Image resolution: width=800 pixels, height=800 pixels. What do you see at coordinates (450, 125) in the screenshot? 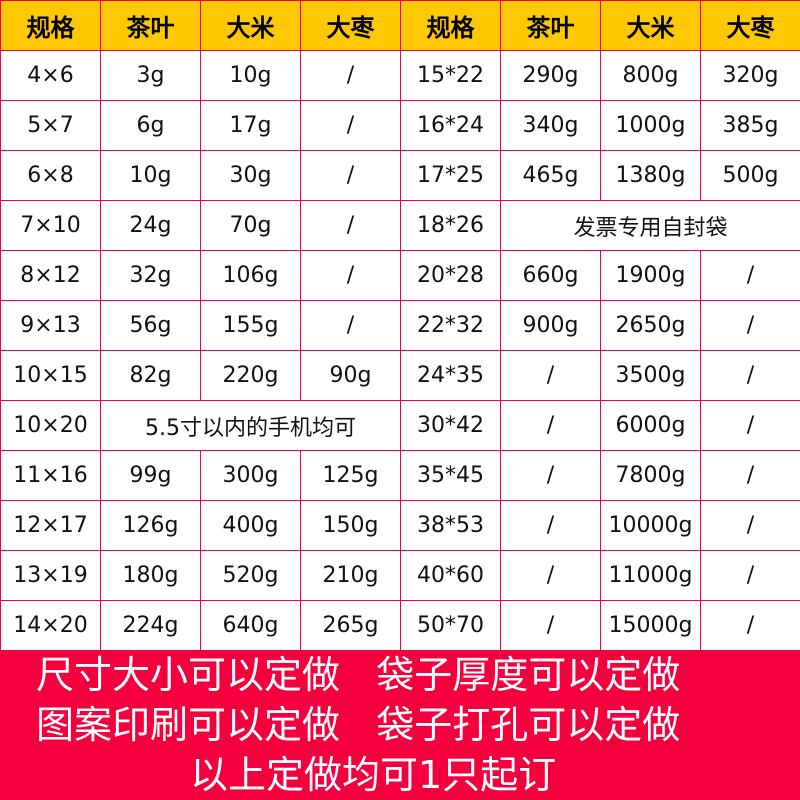
I see `table-cell: 16*24` at bounding box center [450, 125].